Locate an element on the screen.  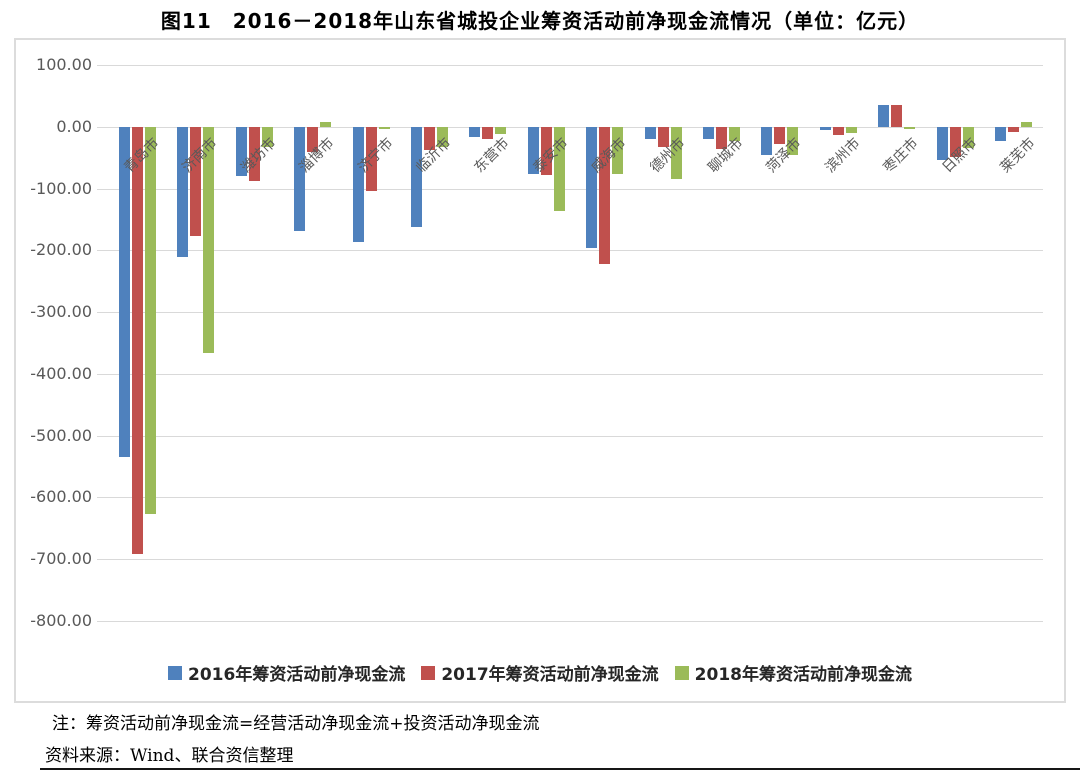
legend-item: 2017年筹资活动前净现金流 is located at coordinates (540, 672).